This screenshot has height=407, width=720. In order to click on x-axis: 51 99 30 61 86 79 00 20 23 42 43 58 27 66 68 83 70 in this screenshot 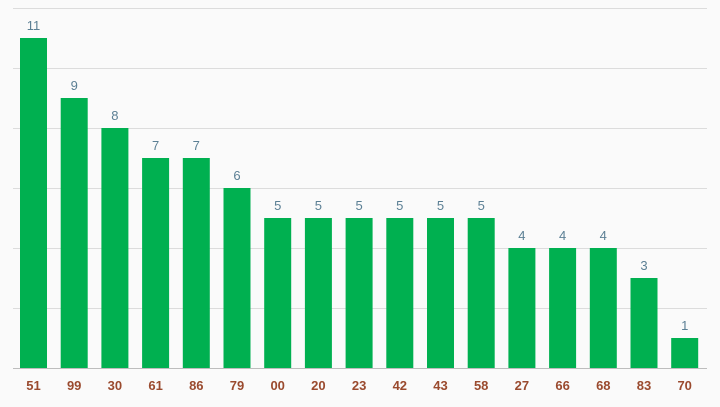, I will do `click(360, 380)`.